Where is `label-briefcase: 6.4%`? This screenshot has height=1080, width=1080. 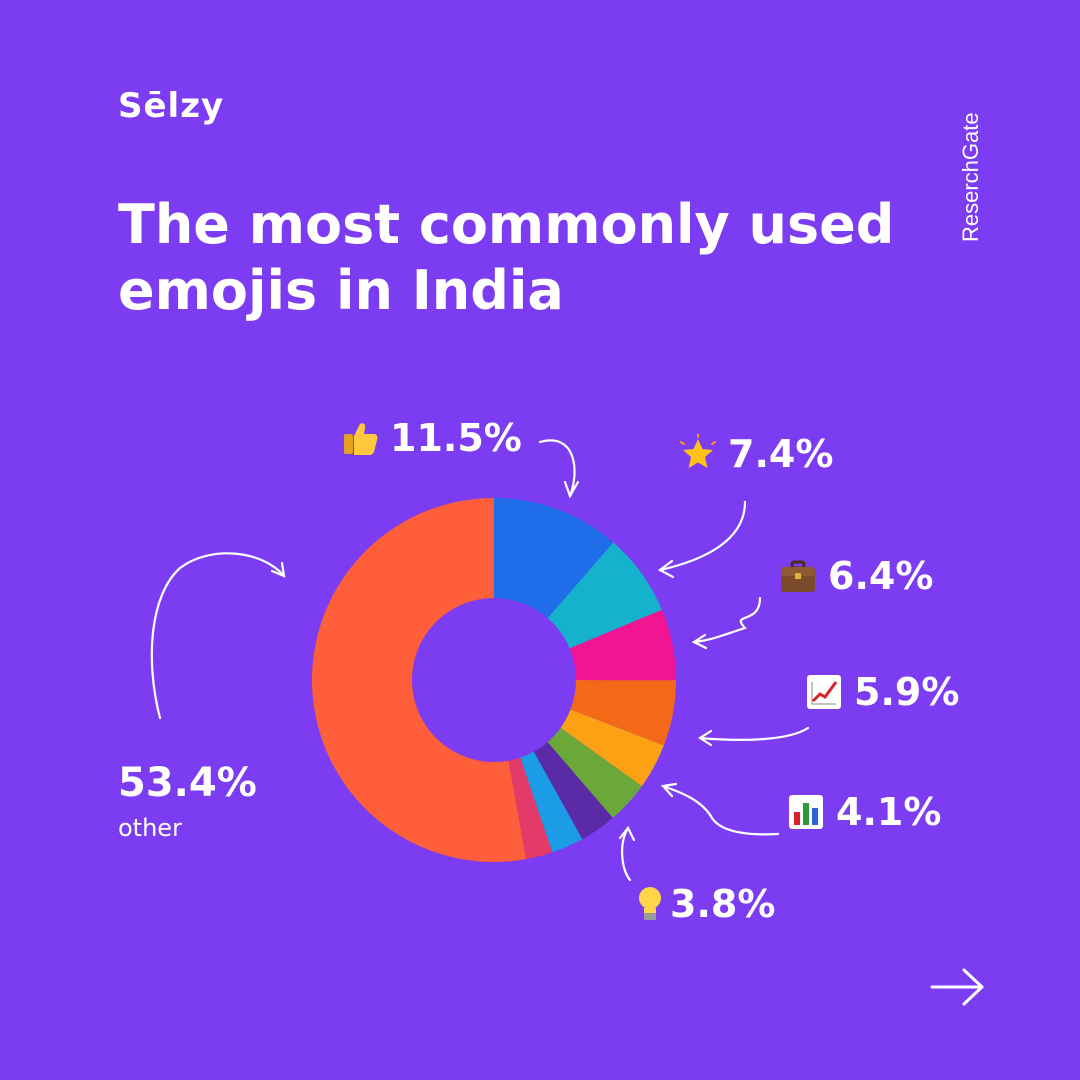 label-briefcase: 6.4% is located at coordinates (855, 576).